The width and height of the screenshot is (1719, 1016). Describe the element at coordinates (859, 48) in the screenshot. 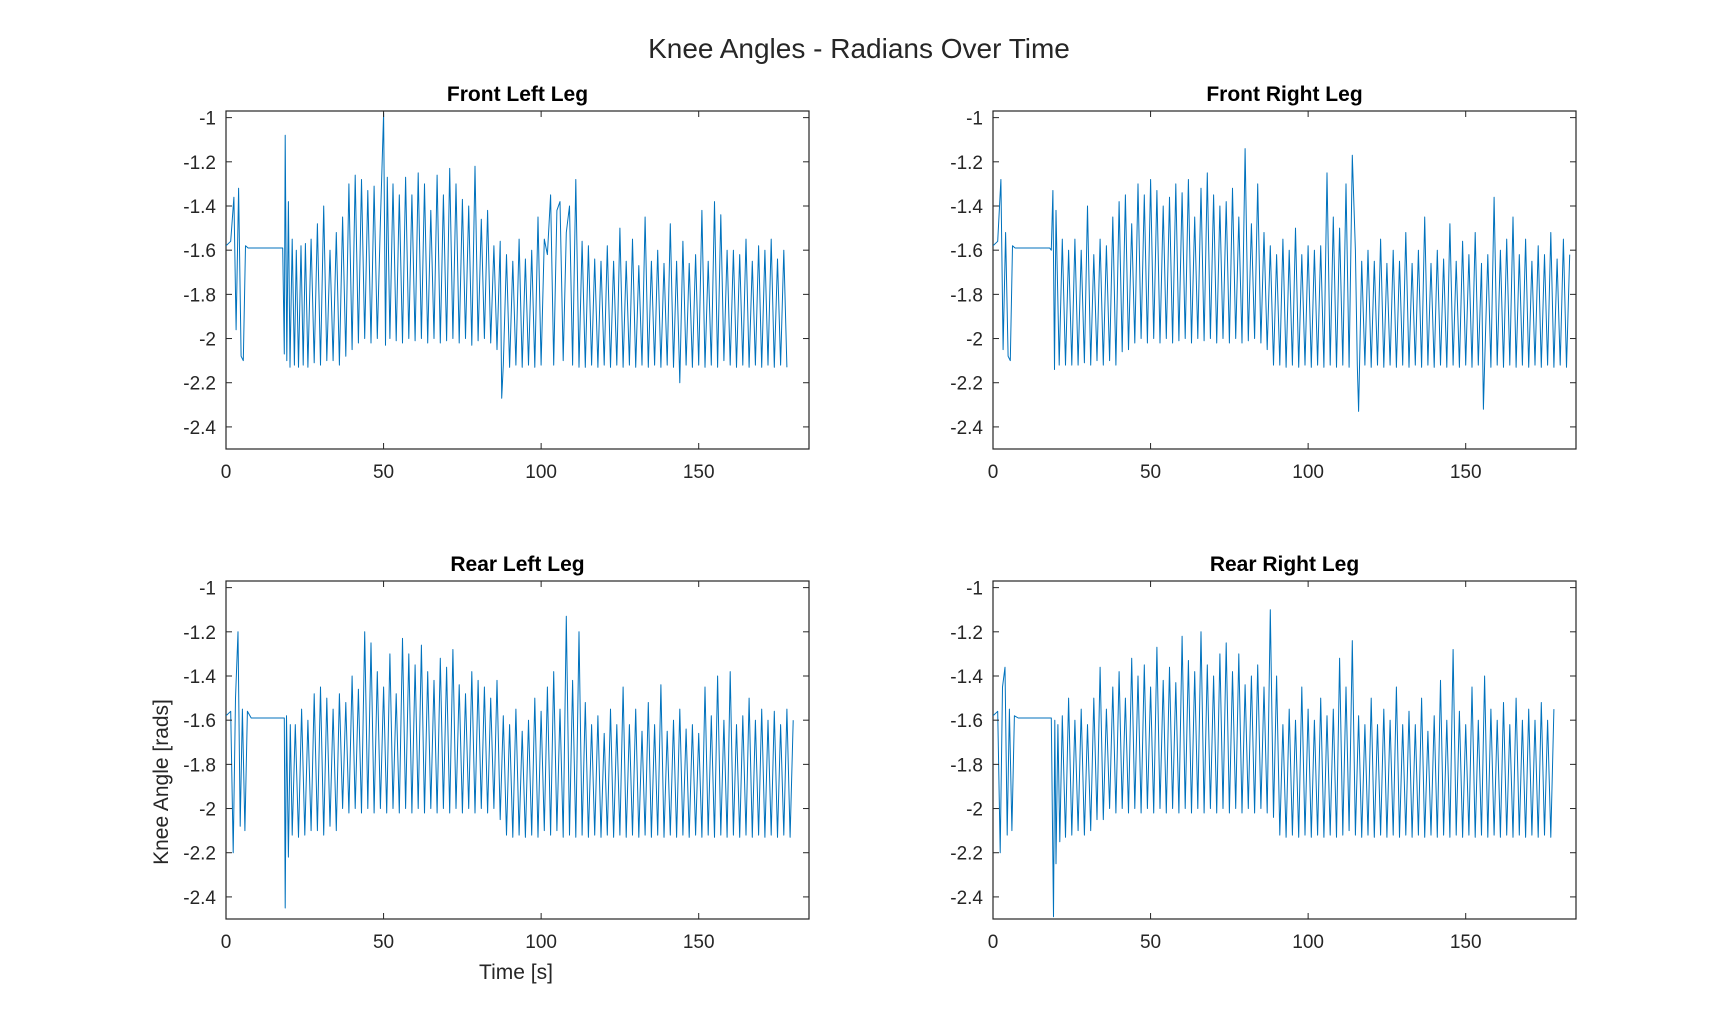

I see `figure-title: Knee Angles - Radians Over Time` at that location.